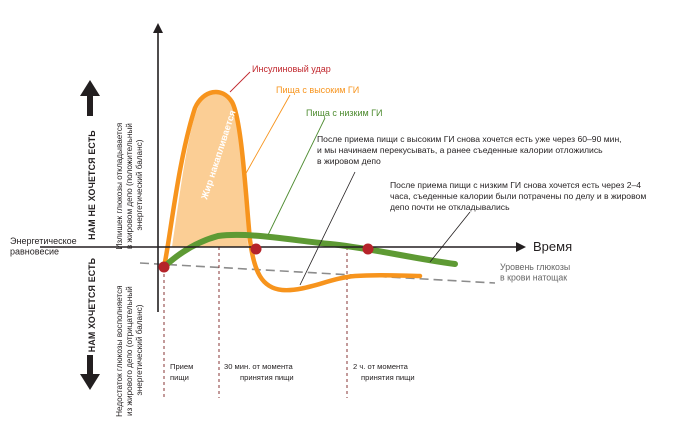 Image resolution: width=680 pixels, height=423 pixels. Describe the element at coordinates (344, 113) in the screenshot. I see `low-gi-label: Пища с низким ГИ` at that location.